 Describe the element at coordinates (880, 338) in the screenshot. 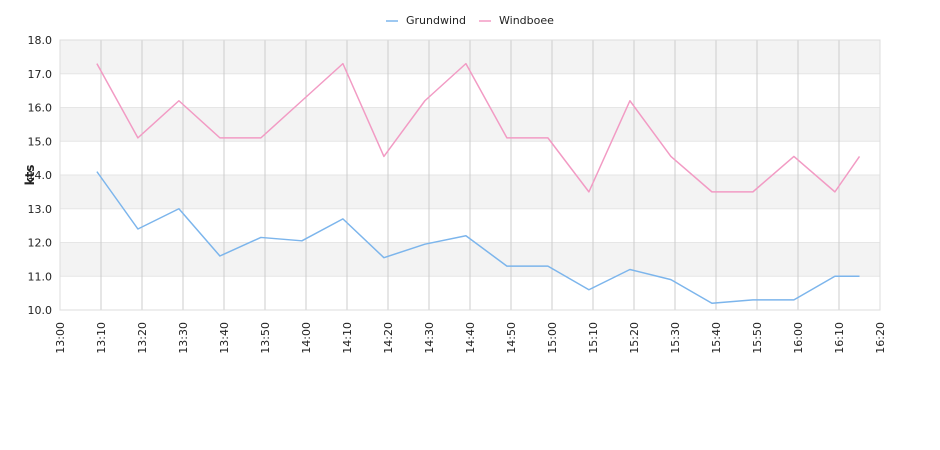

I see `x-tick-label: 16:20` at that location.